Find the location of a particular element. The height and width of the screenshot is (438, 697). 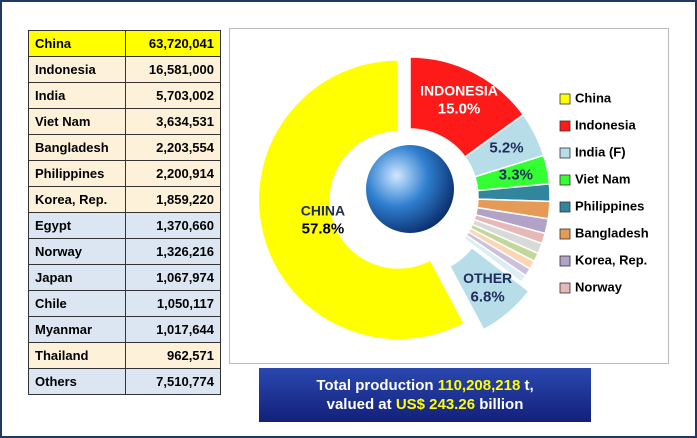

summary-line: Total production 110,208,218 t, is located at coordinates (425, 385).